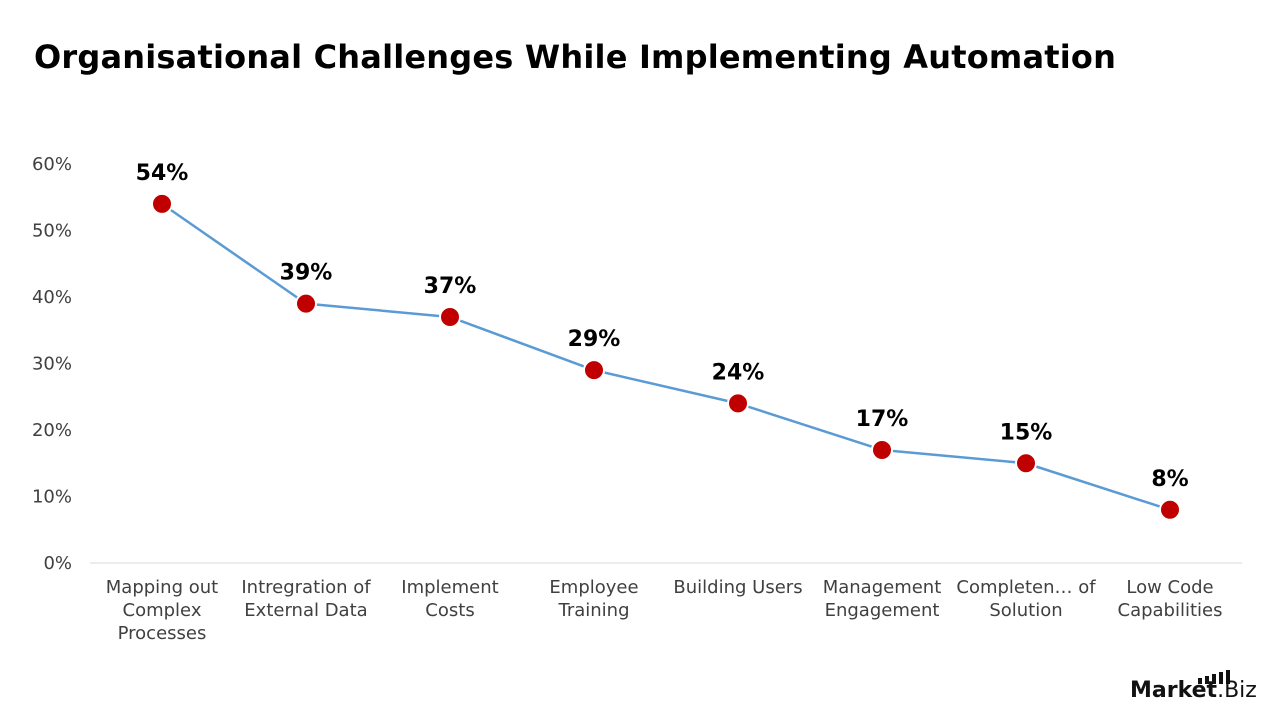 The width and height of the screenshot is (1280, 720). Describe the element at coordinates (1214, 677) in the screenshot. I see `bar-chart-icon` at that location.